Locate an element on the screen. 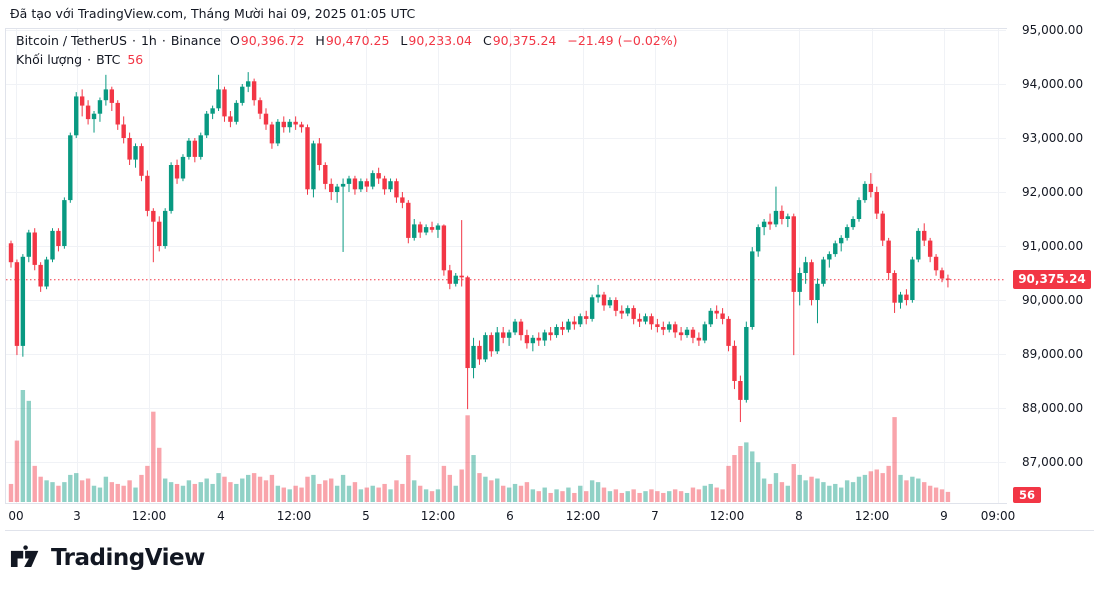  tradingview-logo: TradingView is located at coordinates (107, 557).